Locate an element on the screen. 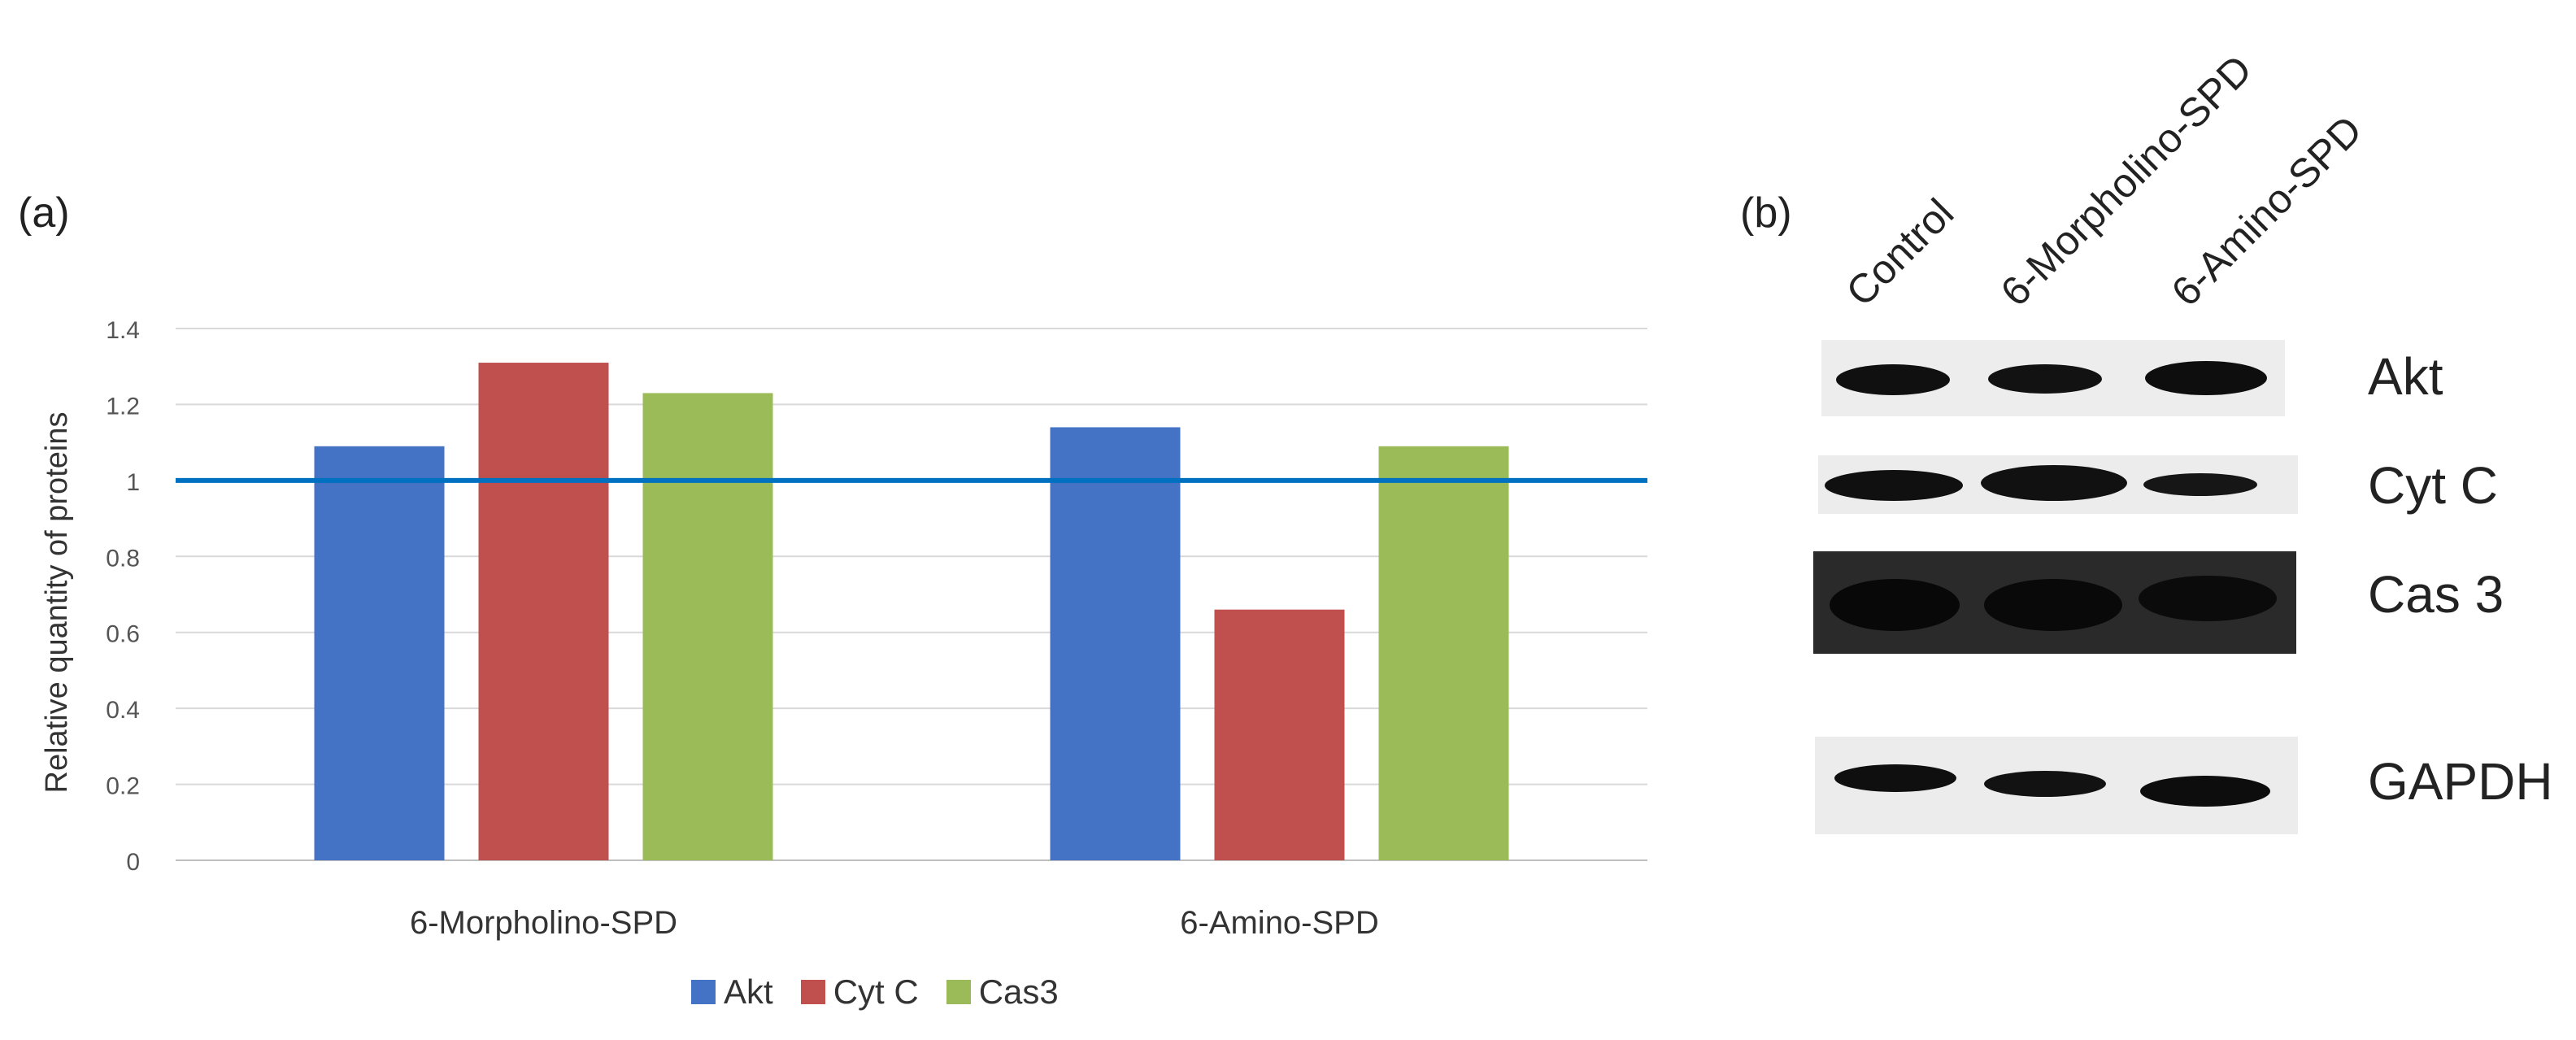  legend-item-akt: Akt is located at coordinates (732, 993).